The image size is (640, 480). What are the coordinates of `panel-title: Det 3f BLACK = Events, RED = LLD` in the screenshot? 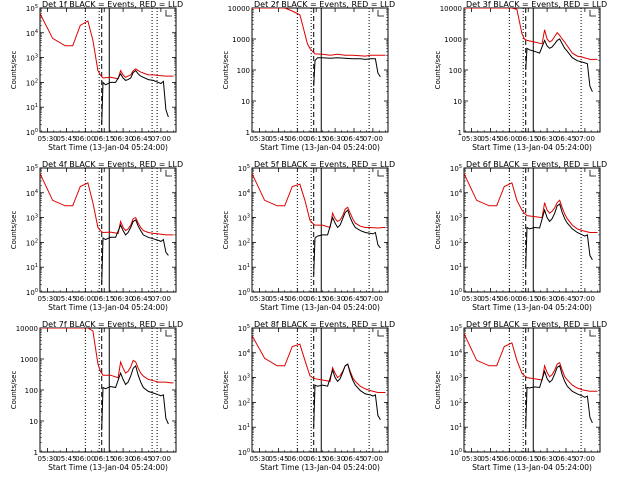 It's located at (536, 4).